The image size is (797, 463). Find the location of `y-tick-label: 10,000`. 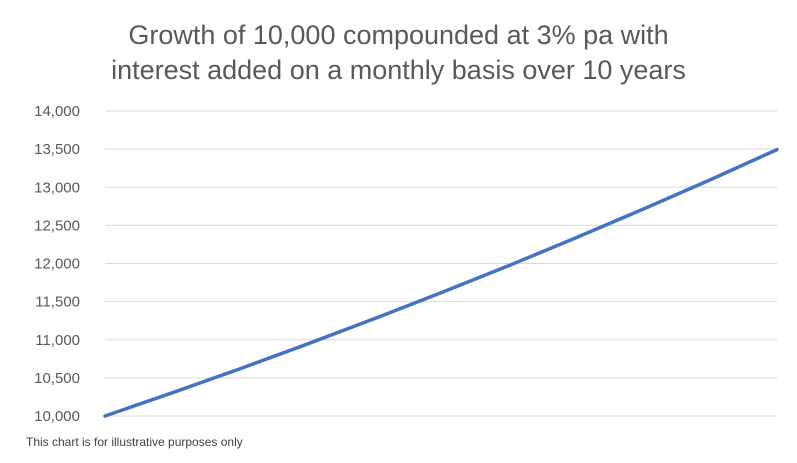

y-tick-label: 10,000 is located at coordinates (57, 416).